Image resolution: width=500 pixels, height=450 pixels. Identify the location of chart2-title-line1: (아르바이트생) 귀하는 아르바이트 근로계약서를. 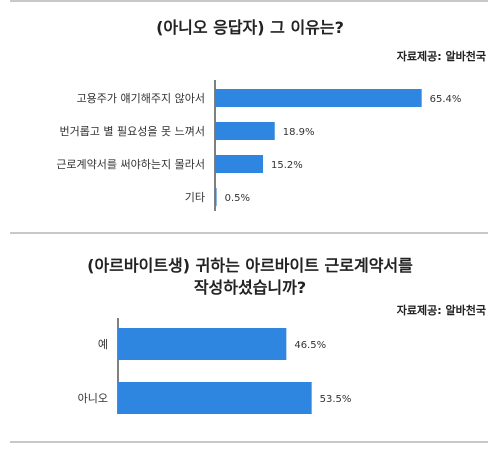
(250, 265).